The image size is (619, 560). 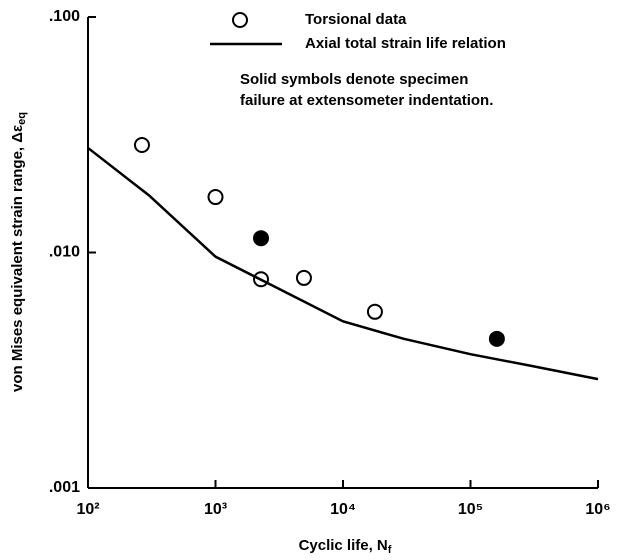 I want to click on x-tick-label: 10⁶, so click(x=597, y=509).